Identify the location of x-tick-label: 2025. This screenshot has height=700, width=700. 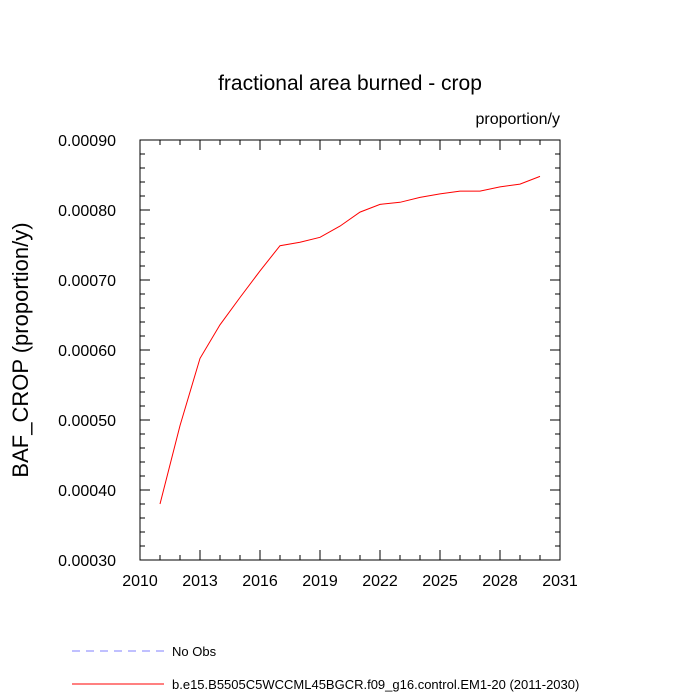
(440, 581).